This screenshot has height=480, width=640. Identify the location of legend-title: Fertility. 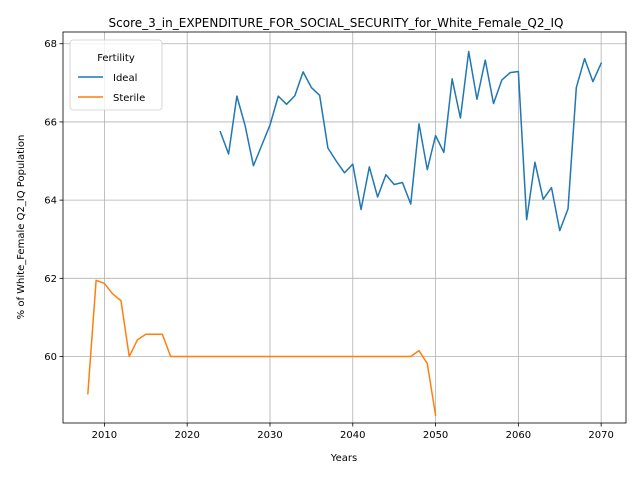
(116, 58).